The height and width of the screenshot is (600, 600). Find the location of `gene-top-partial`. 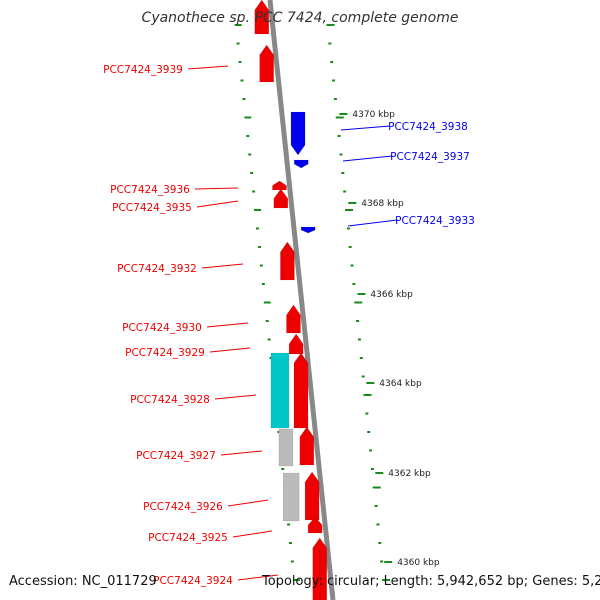

gene-top-partial is located at coordinates (262, 17).